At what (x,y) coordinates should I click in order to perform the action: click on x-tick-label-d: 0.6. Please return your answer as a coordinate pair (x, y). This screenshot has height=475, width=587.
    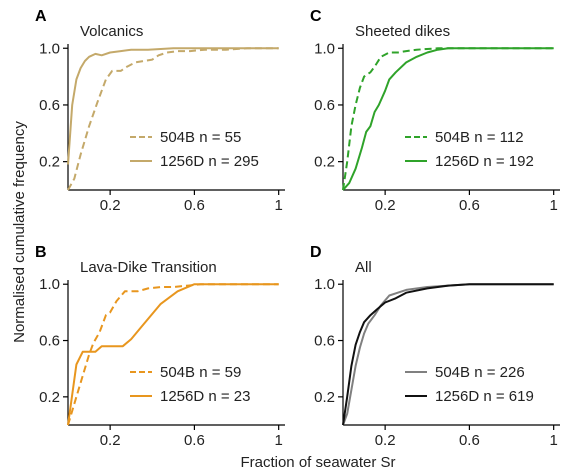
    Looking at the image, I should click on (469, 440).